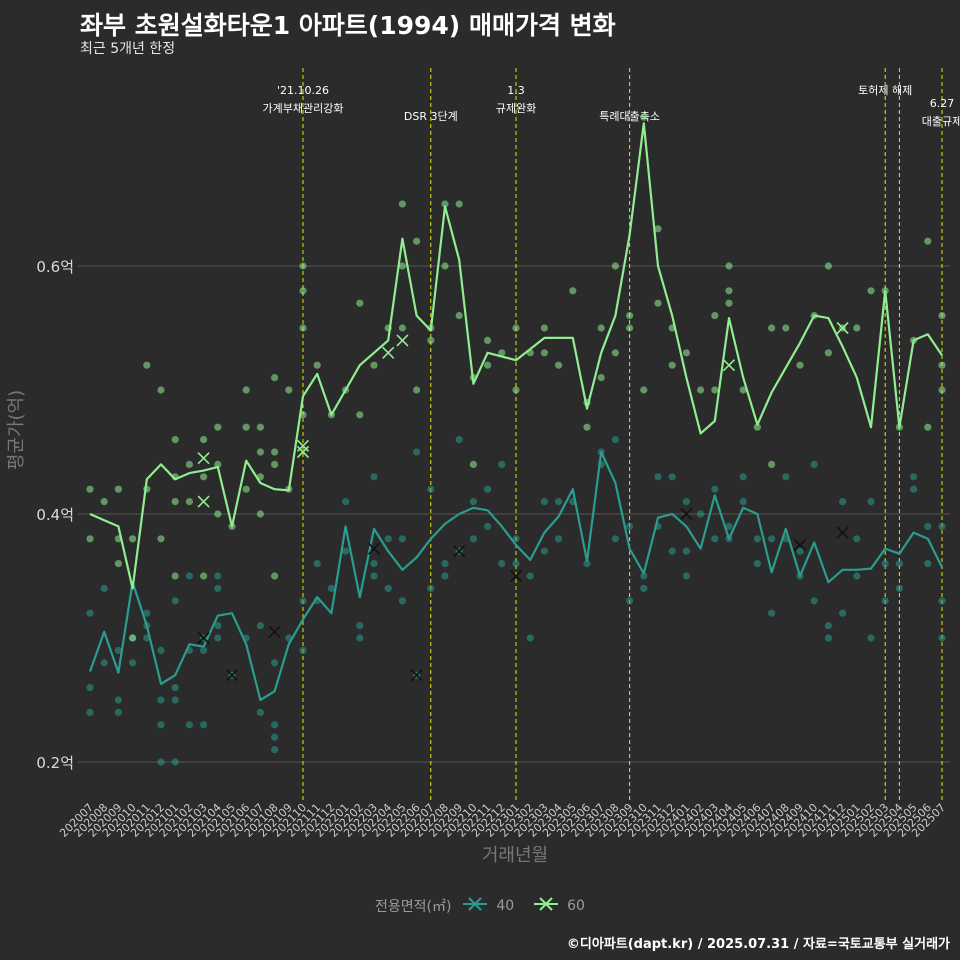  I want to click on y-tick-label: 0.4억, so click(55, 515).